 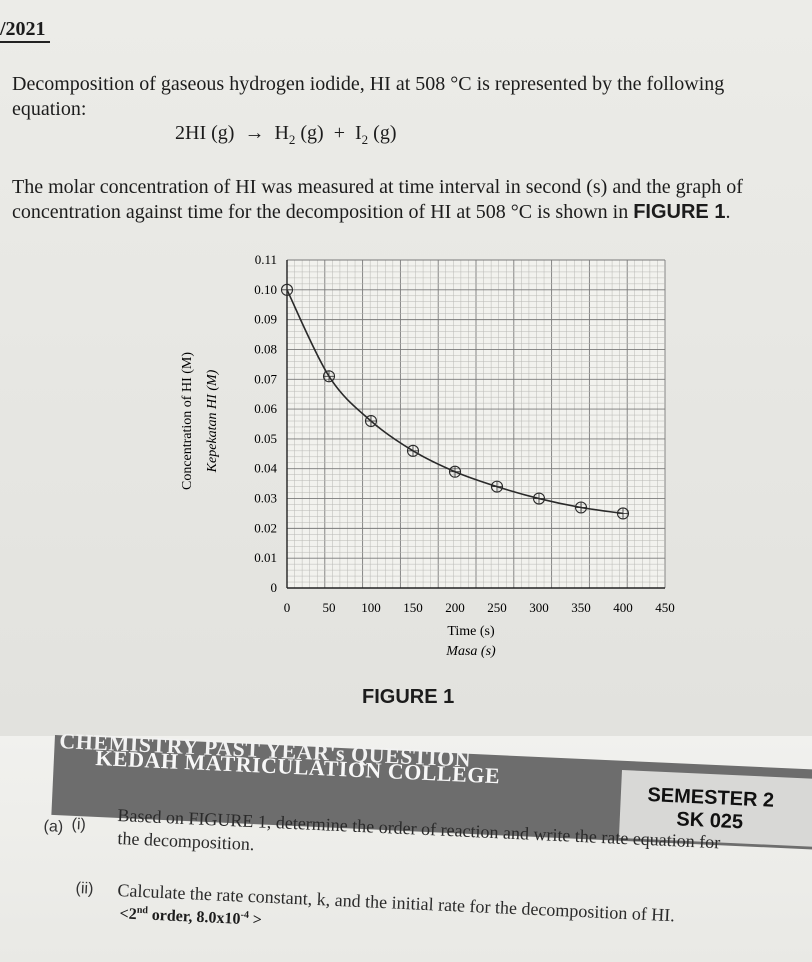 What do you see at coordinates (266, 259) in the screenshot?
I see `y-tick-label: 0.11` at bounding box center [266, 259].